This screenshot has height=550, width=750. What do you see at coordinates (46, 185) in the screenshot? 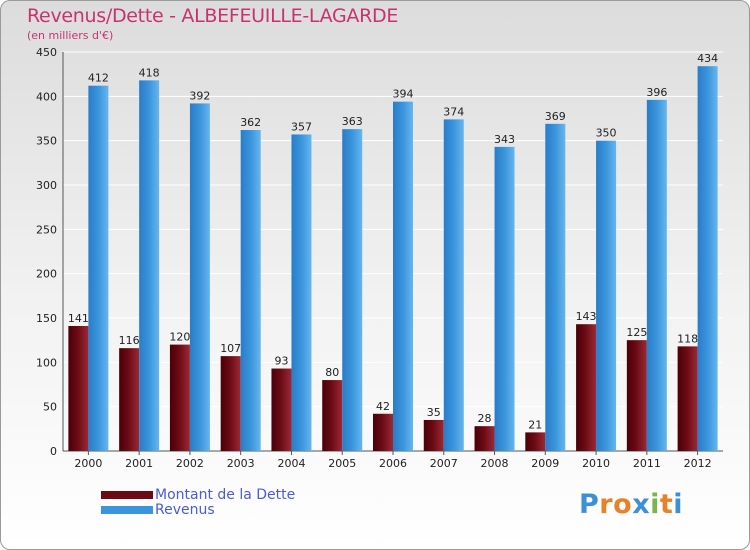
I see `y-tick-label: 300` at bounding box center [46, 185].